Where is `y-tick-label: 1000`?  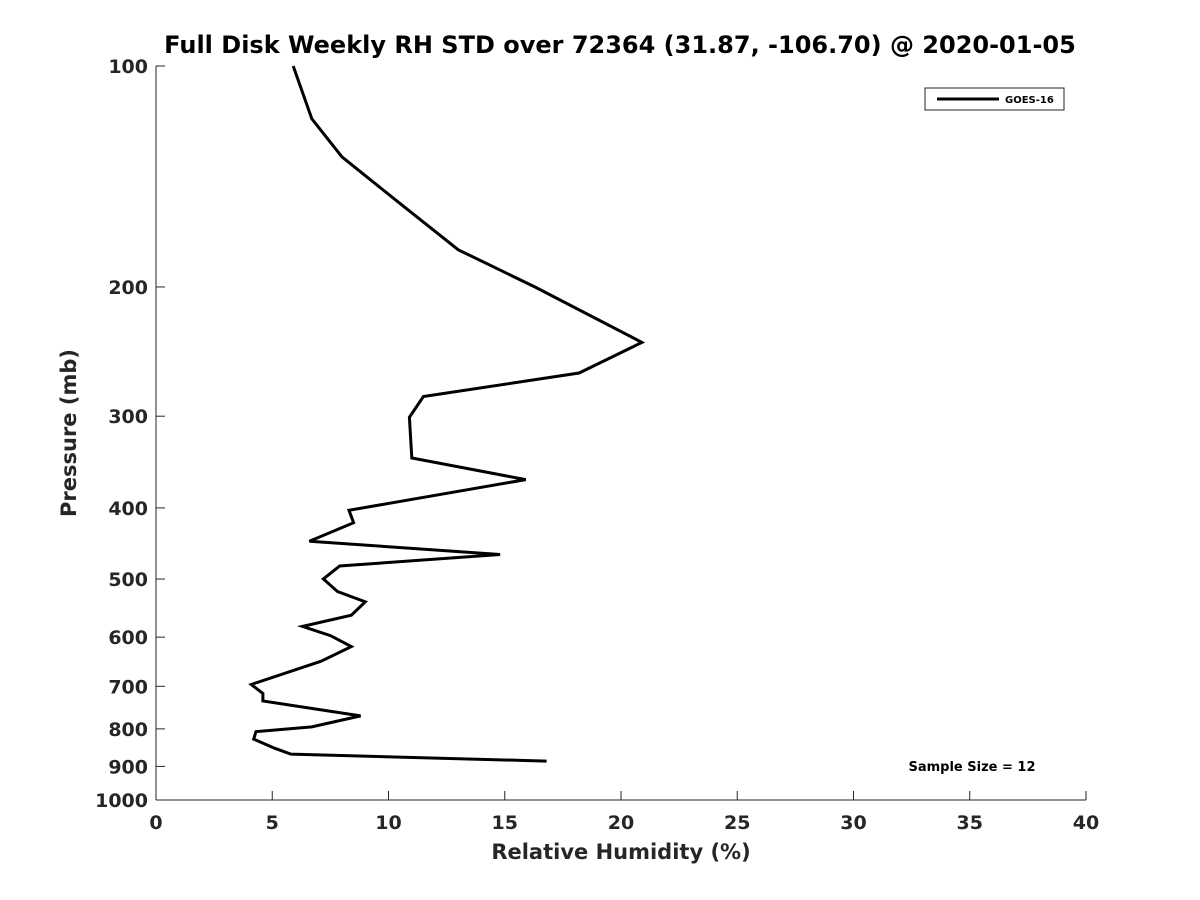 y-tick-label: 1000 is located at coordinates (121, 801).